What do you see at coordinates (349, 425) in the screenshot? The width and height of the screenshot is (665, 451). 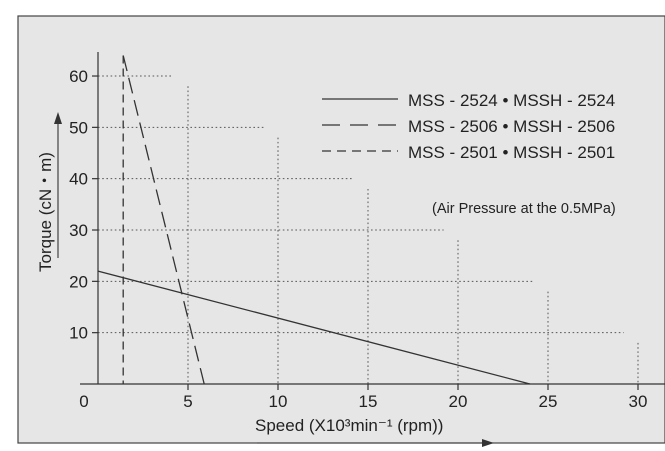 I see `x-axis-label: Speed (X10³min⁻¹ (rpm))` at bounding box center [349, 425].